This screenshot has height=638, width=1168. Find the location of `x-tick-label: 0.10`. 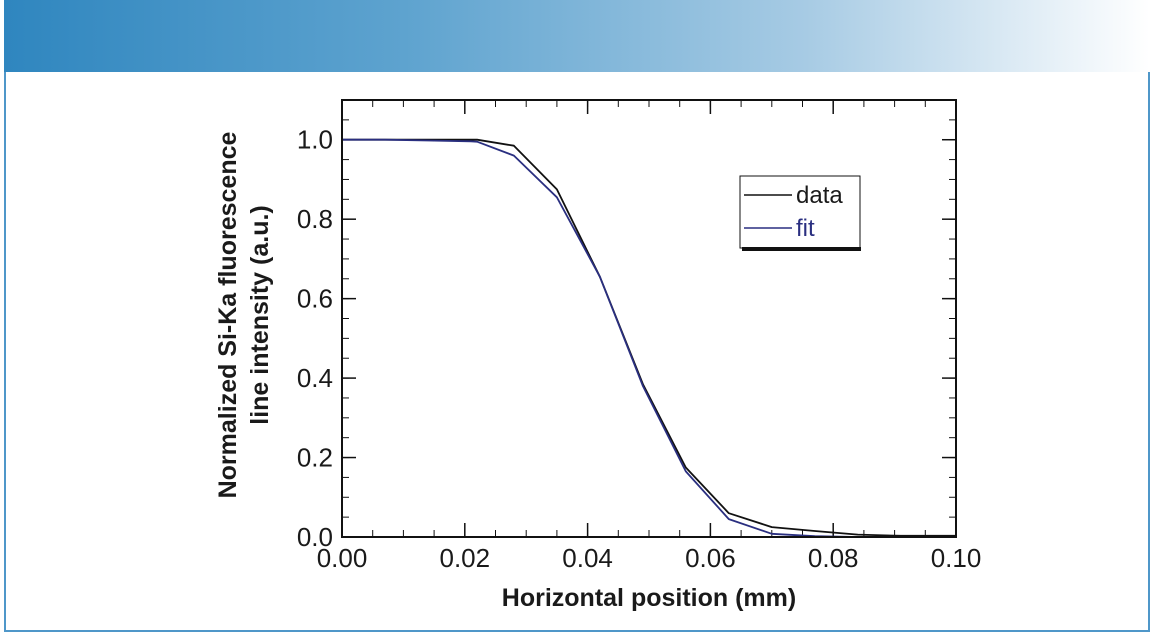

x-tick-label: 0.10 is located at coordinates (956, 558).